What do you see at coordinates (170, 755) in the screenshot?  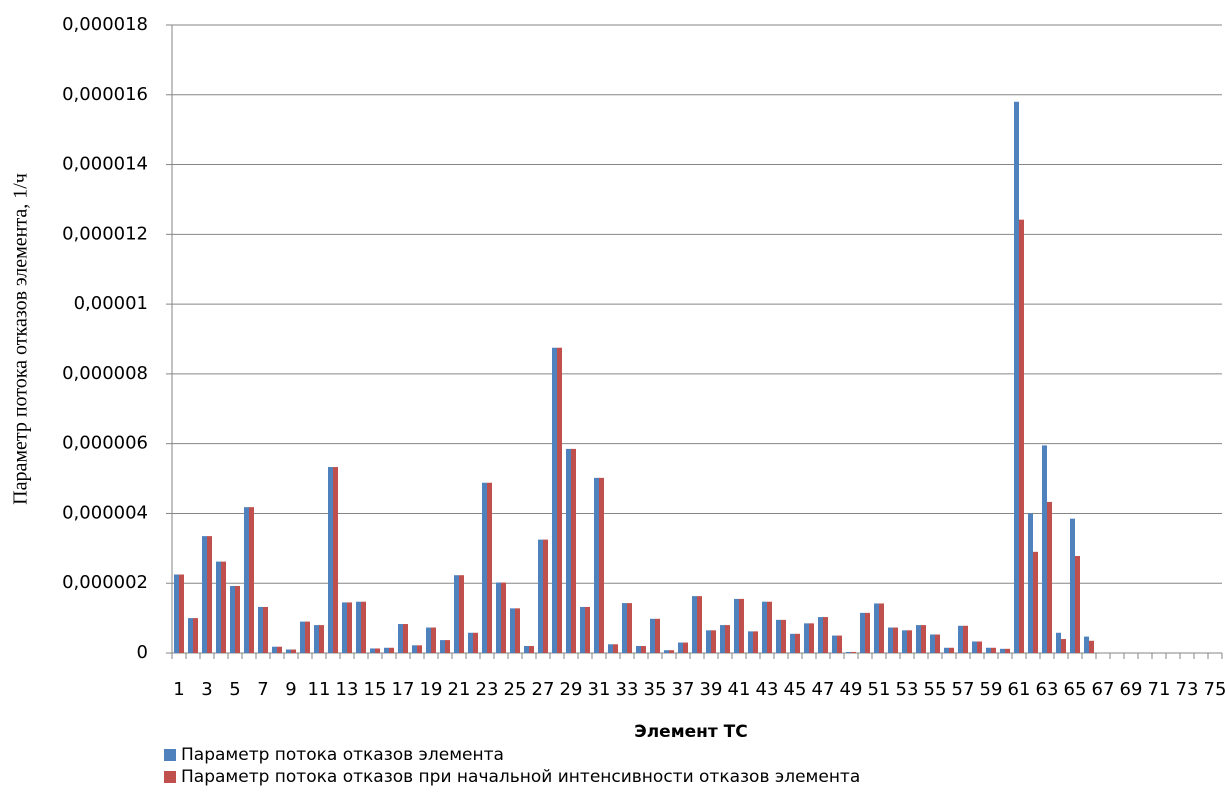 I see `legend-swatch` at bounding box center [170, 755].